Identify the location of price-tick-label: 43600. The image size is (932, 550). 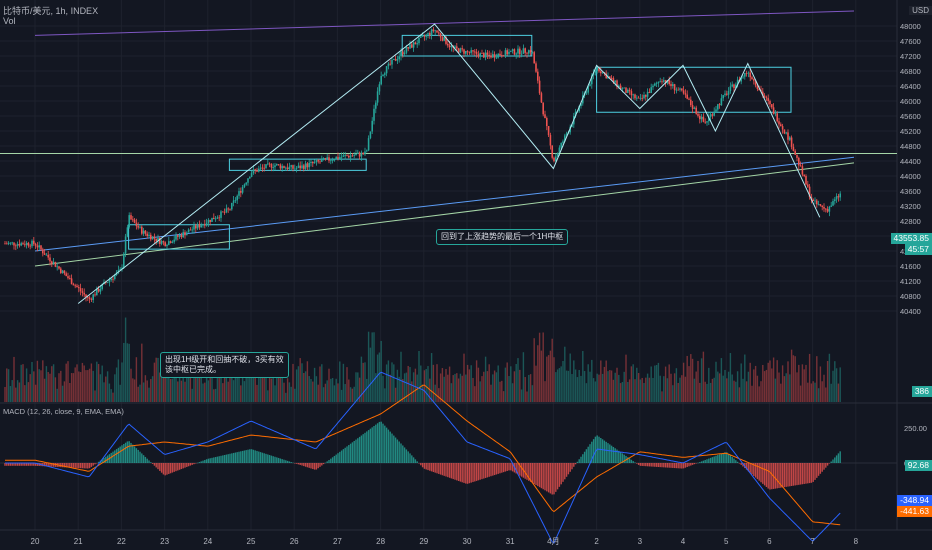
(910, 191).